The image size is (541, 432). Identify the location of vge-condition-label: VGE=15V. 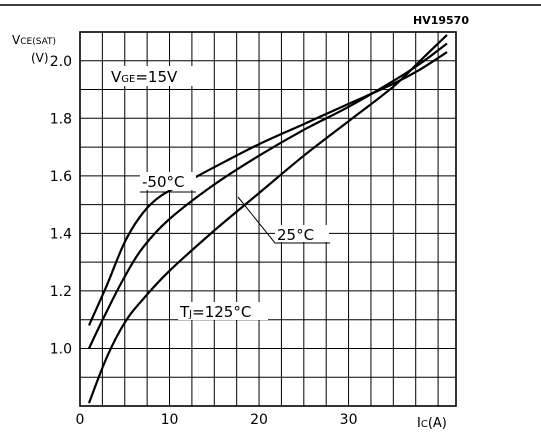
(144, 77).